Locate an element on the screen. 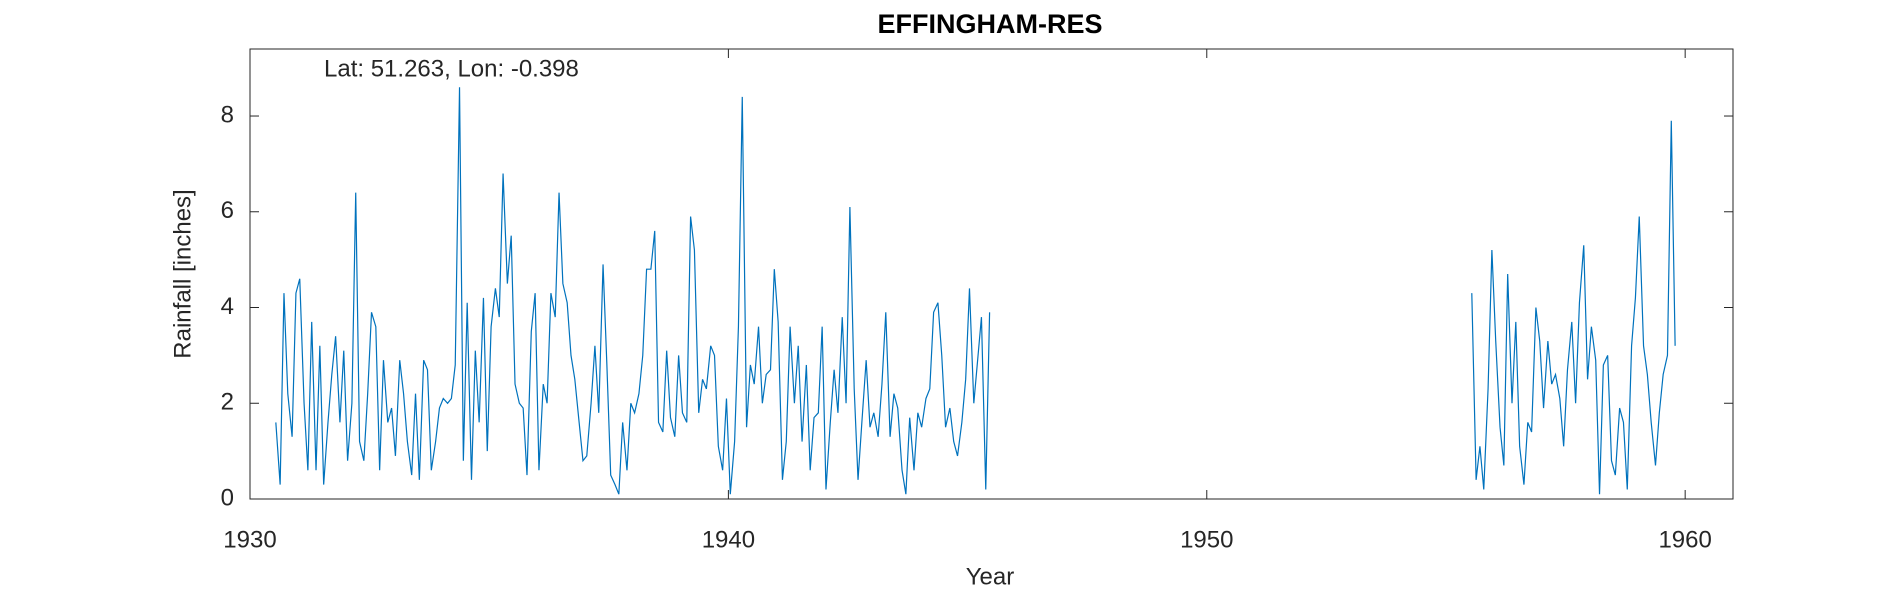 This screenshot has height=591, width=1890. y-tick-label: 2 is located at coordinates (227, 402).